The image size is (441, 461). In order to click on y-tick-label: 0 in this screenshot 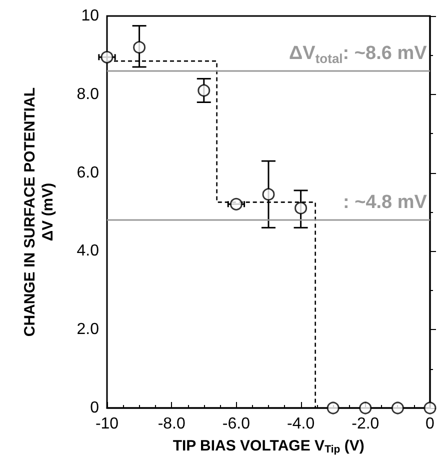, I will do `click(95, 408)`.